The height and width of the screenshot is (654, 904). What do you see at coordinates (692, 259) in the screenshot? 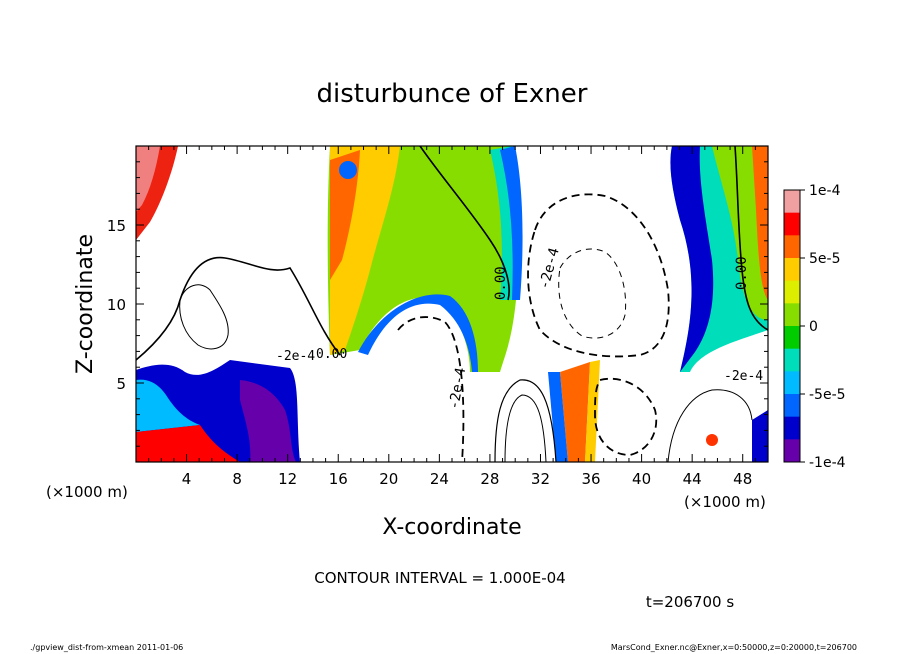
I see `field-right-plume-blue` at bounding box center [692, 259].